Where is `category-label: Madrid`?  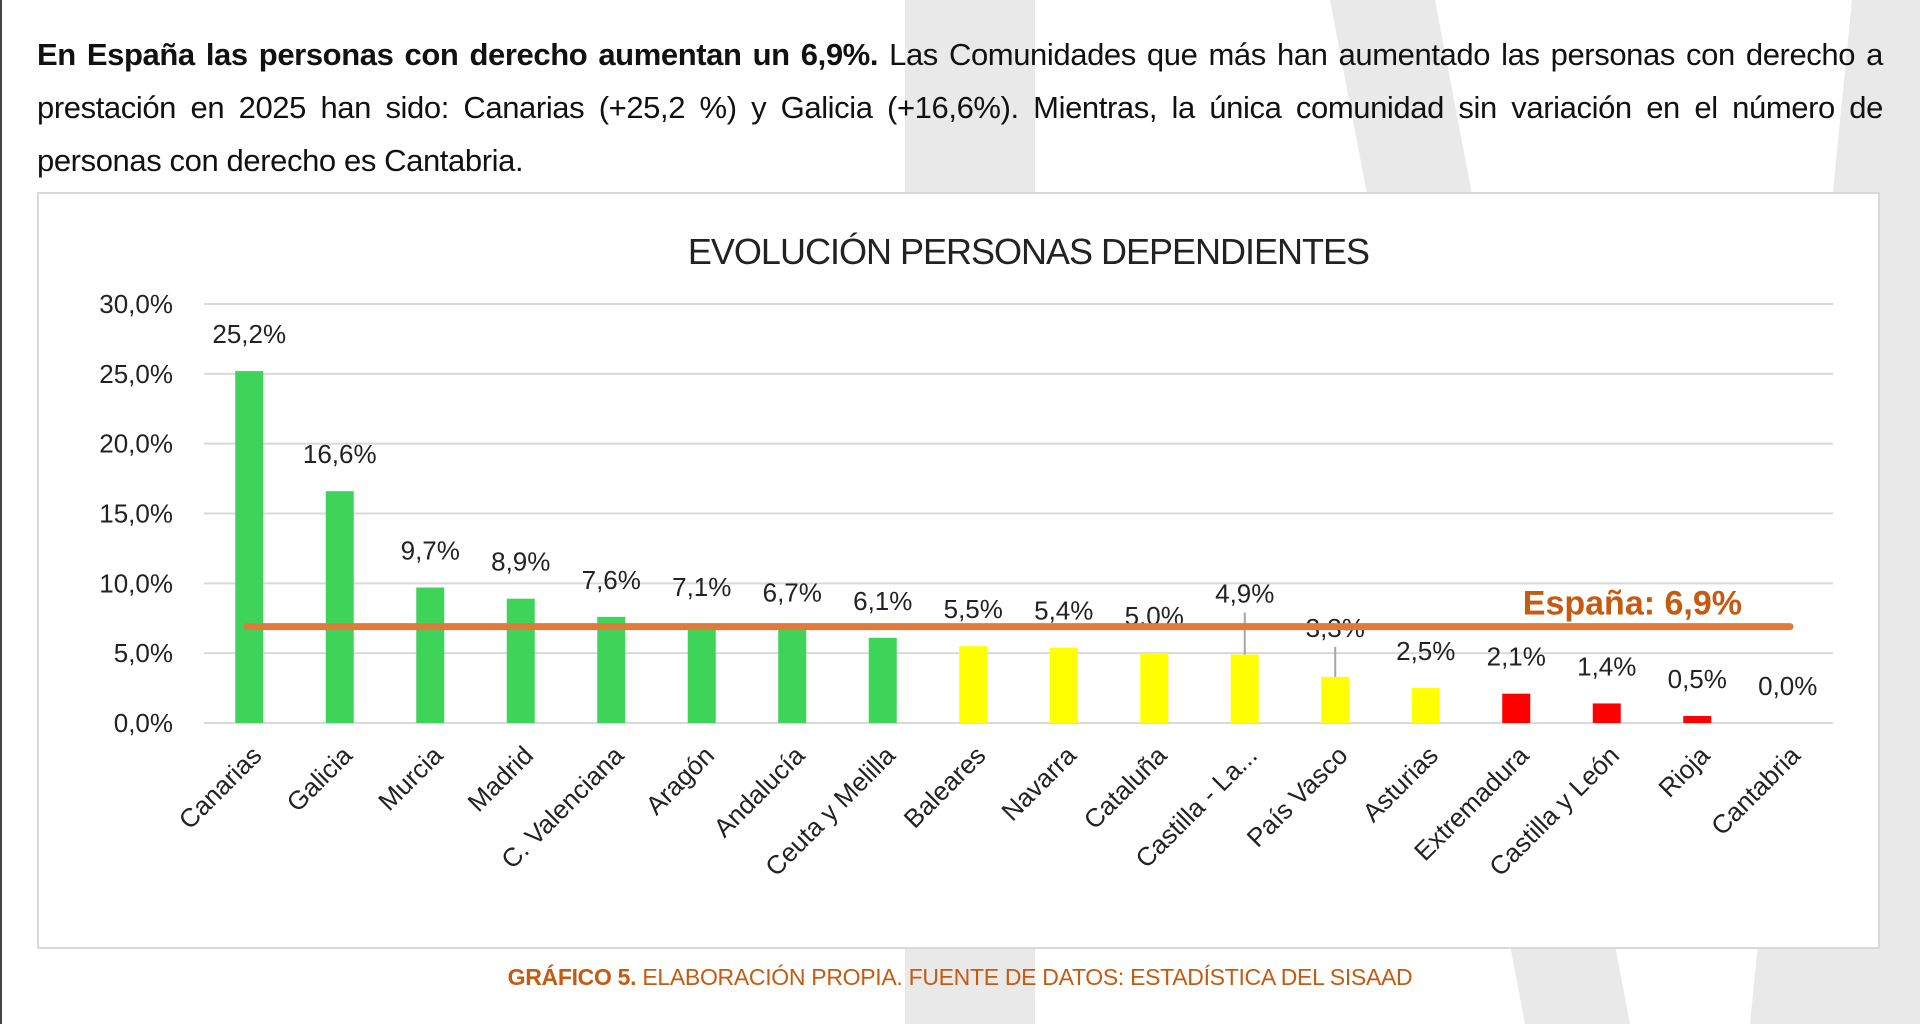 category-label: Madrid is located at coordinates (500, 778).